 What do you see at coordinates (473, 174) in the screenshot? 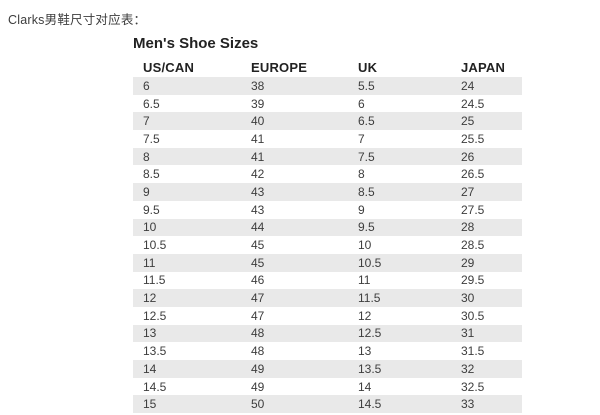
I see `size-cell: 26.5` at bounding box center [473, 174].